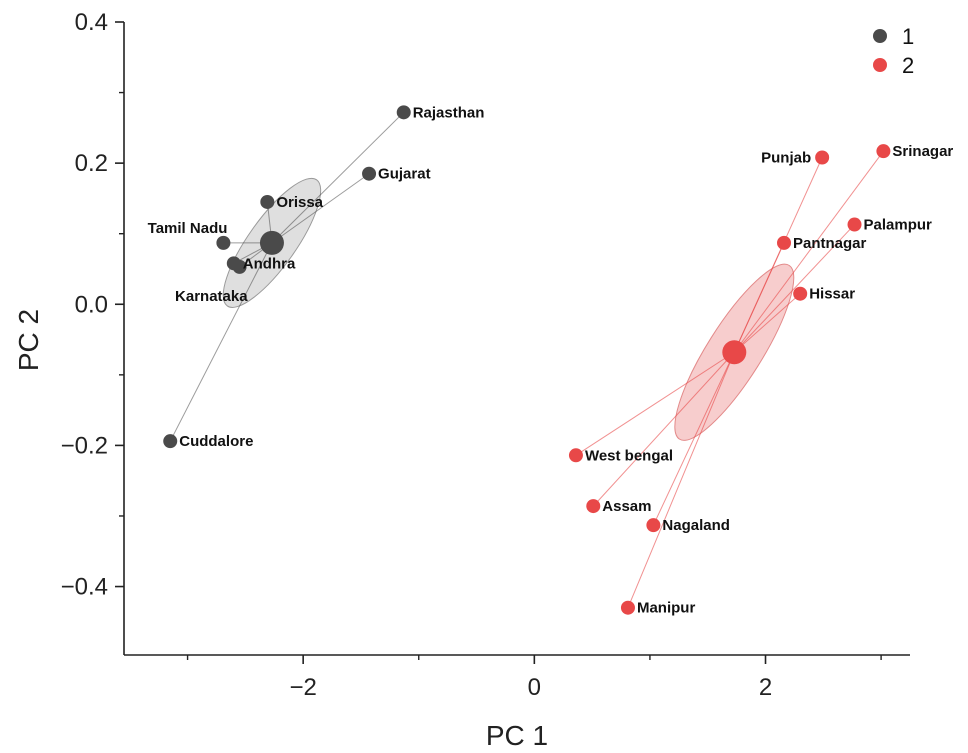 The image size is (968, 753). What do you see at coordinates (188, 228) in the screenshot?
I see `point-label: Tamil Nadu` at bounding box center [188, 228].